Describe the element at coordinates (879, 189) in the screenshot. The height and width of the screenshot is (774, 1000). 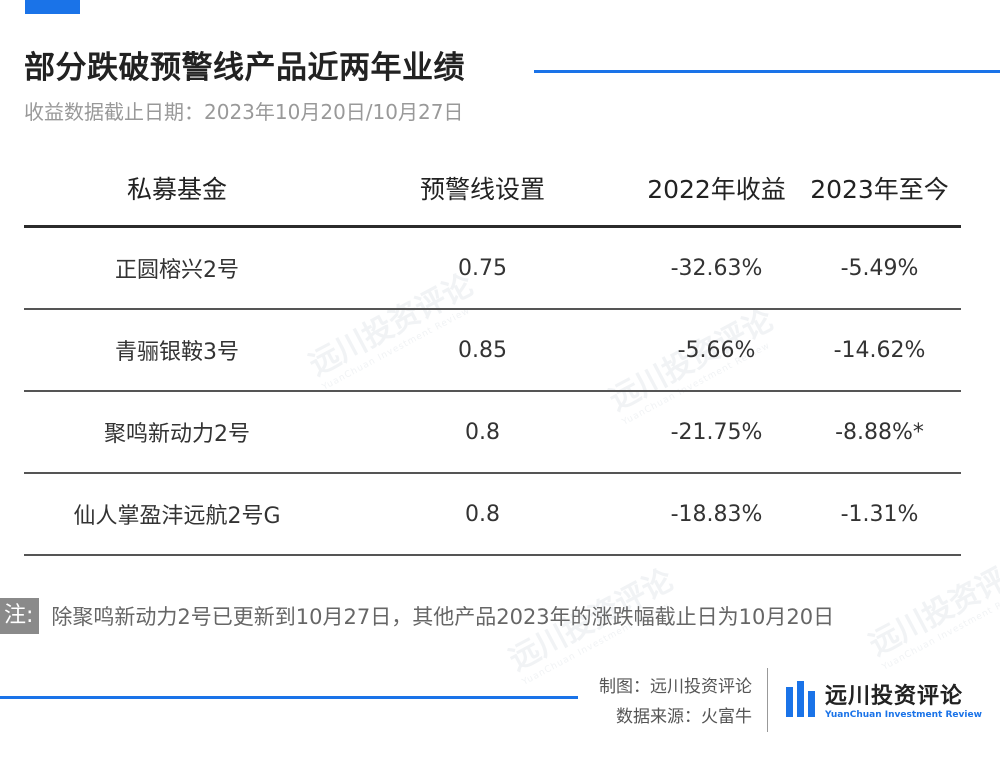
I see `column-header-2023-ytd: 2023年至今` at that location.